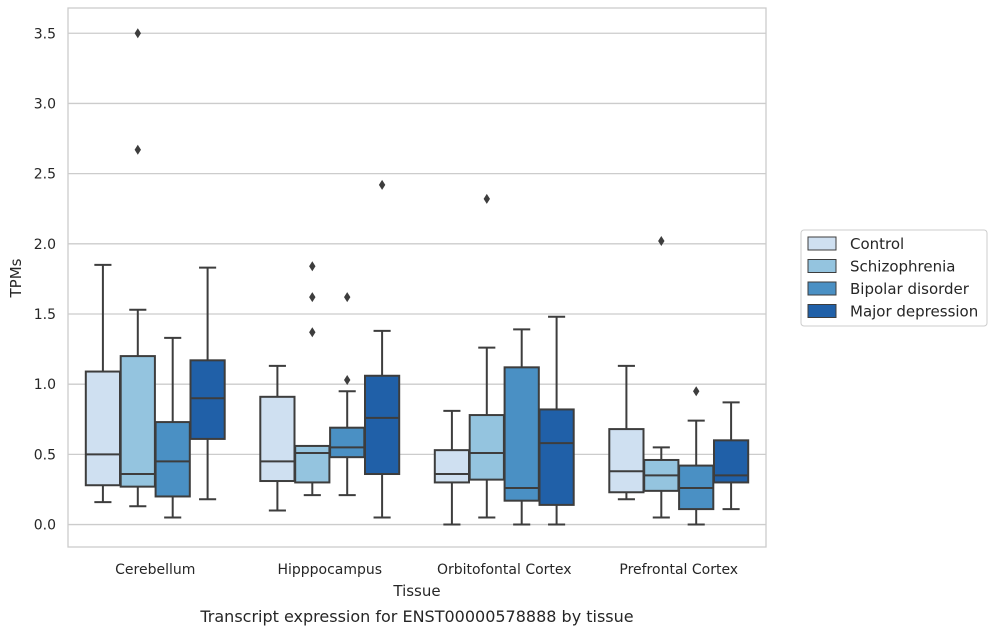 This screenshot has height=634, width=997. What do you see at coordinates (914, 312) in the screenshot?
I see `legend-label: Major depression` at bounding box center [914, 312].